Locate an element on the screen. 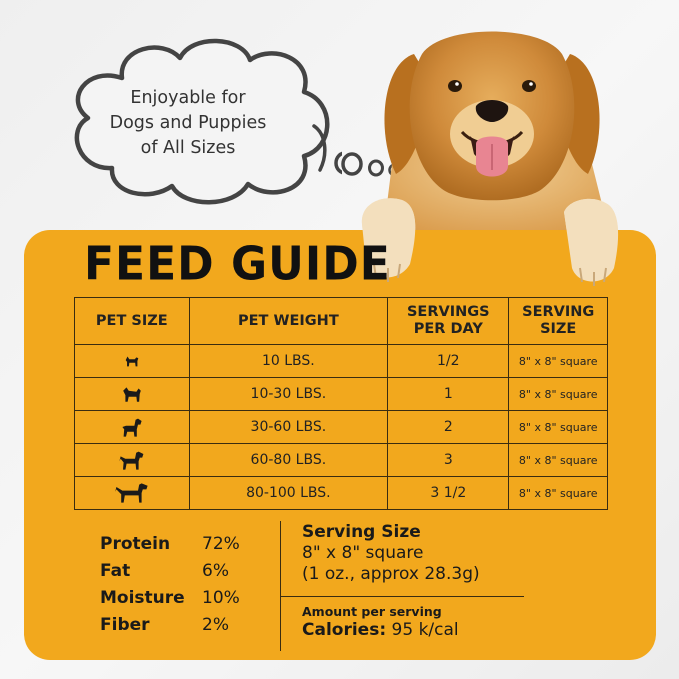  small-dog-silhouette-icon is located at coordinates (131, 394).